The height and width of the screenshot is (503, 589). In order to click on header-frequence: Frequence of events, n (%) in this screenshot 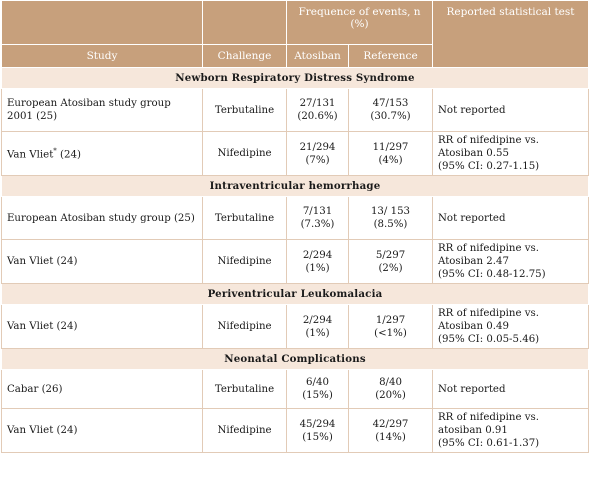, I will do `click(359, 22)`.